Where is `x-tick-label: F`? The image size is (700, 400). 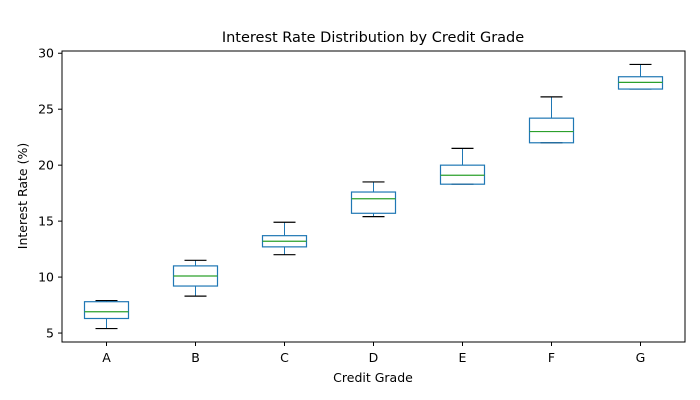
x-tick-label: F is located at coordinates (551, 357).